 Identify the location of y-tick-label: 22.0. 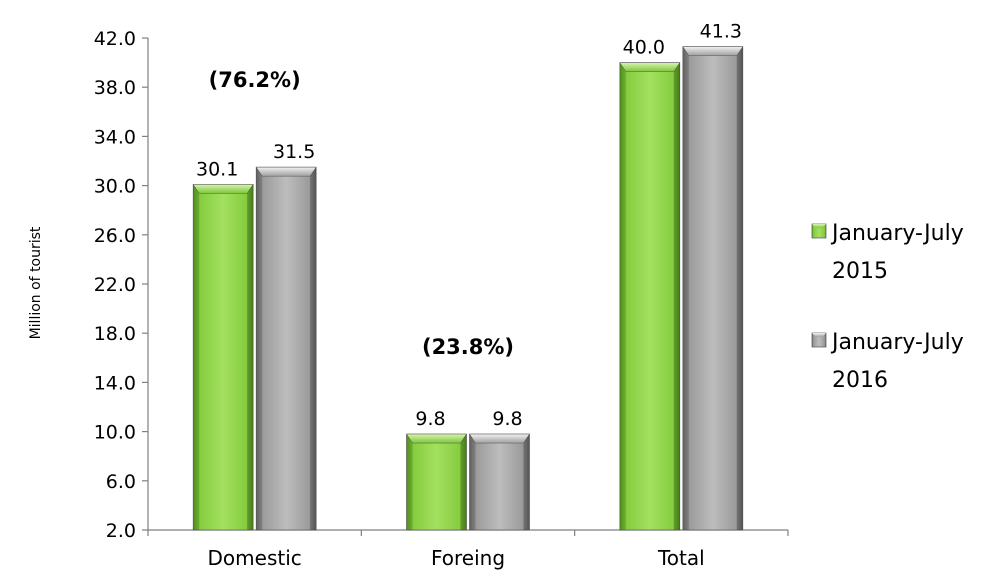
(115, 285).